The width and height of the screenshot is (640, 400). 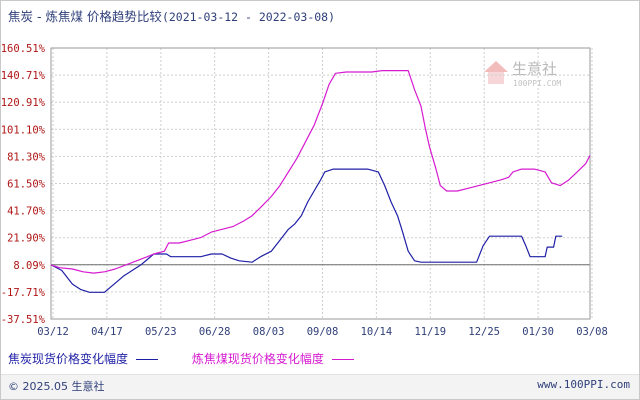 I want to click on legend-label-series-1: 焦炭现货价格变化幅度, so click(x=68, y=359).